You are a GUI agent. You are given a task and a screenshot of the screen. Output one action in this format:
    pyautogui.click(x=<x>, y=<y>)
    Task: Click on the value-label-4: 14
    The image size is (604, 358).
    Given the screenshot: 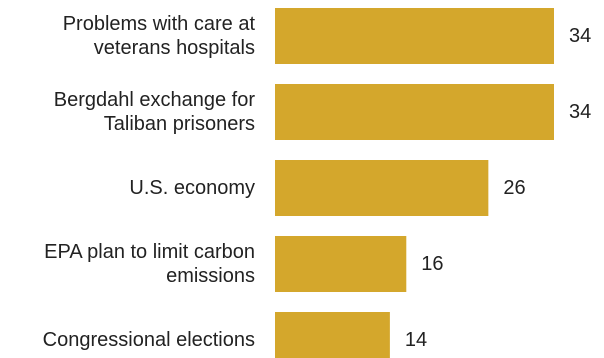 What is the action you would take?
    pyautogui.click(x=416, y=340)
    